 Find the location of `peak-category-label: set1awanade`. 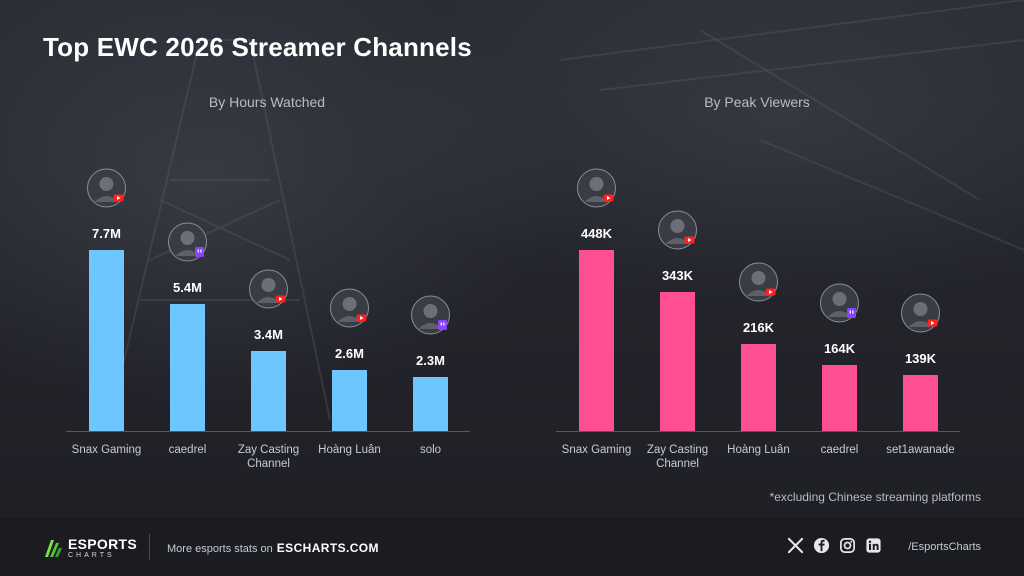

peak-category-label: set1awanade is located at coordinates (920, 450).